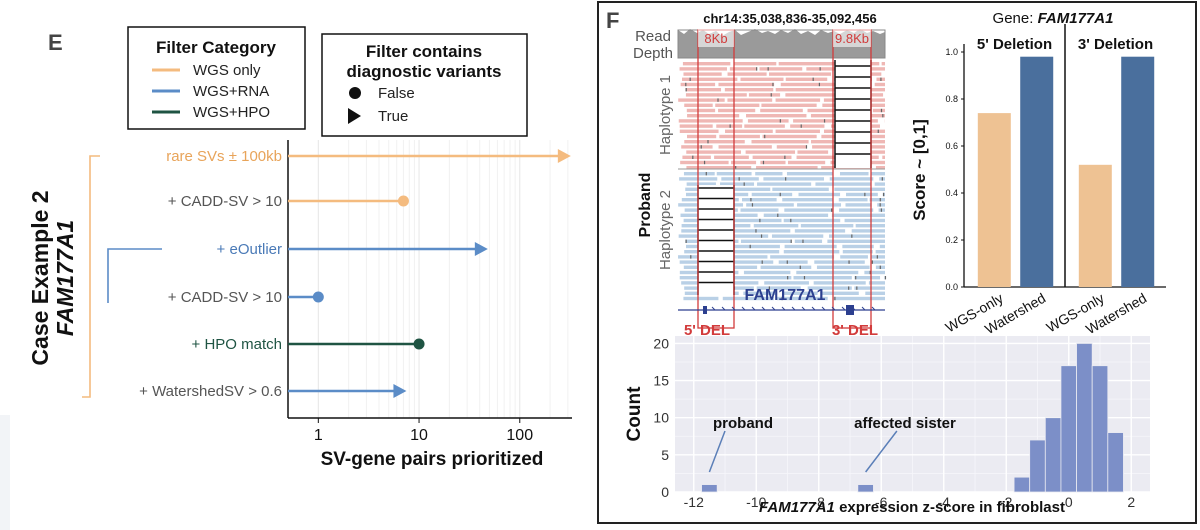 The image size is (1200, 530). I want to click on annotation-proband: proband, so click(743, 423).